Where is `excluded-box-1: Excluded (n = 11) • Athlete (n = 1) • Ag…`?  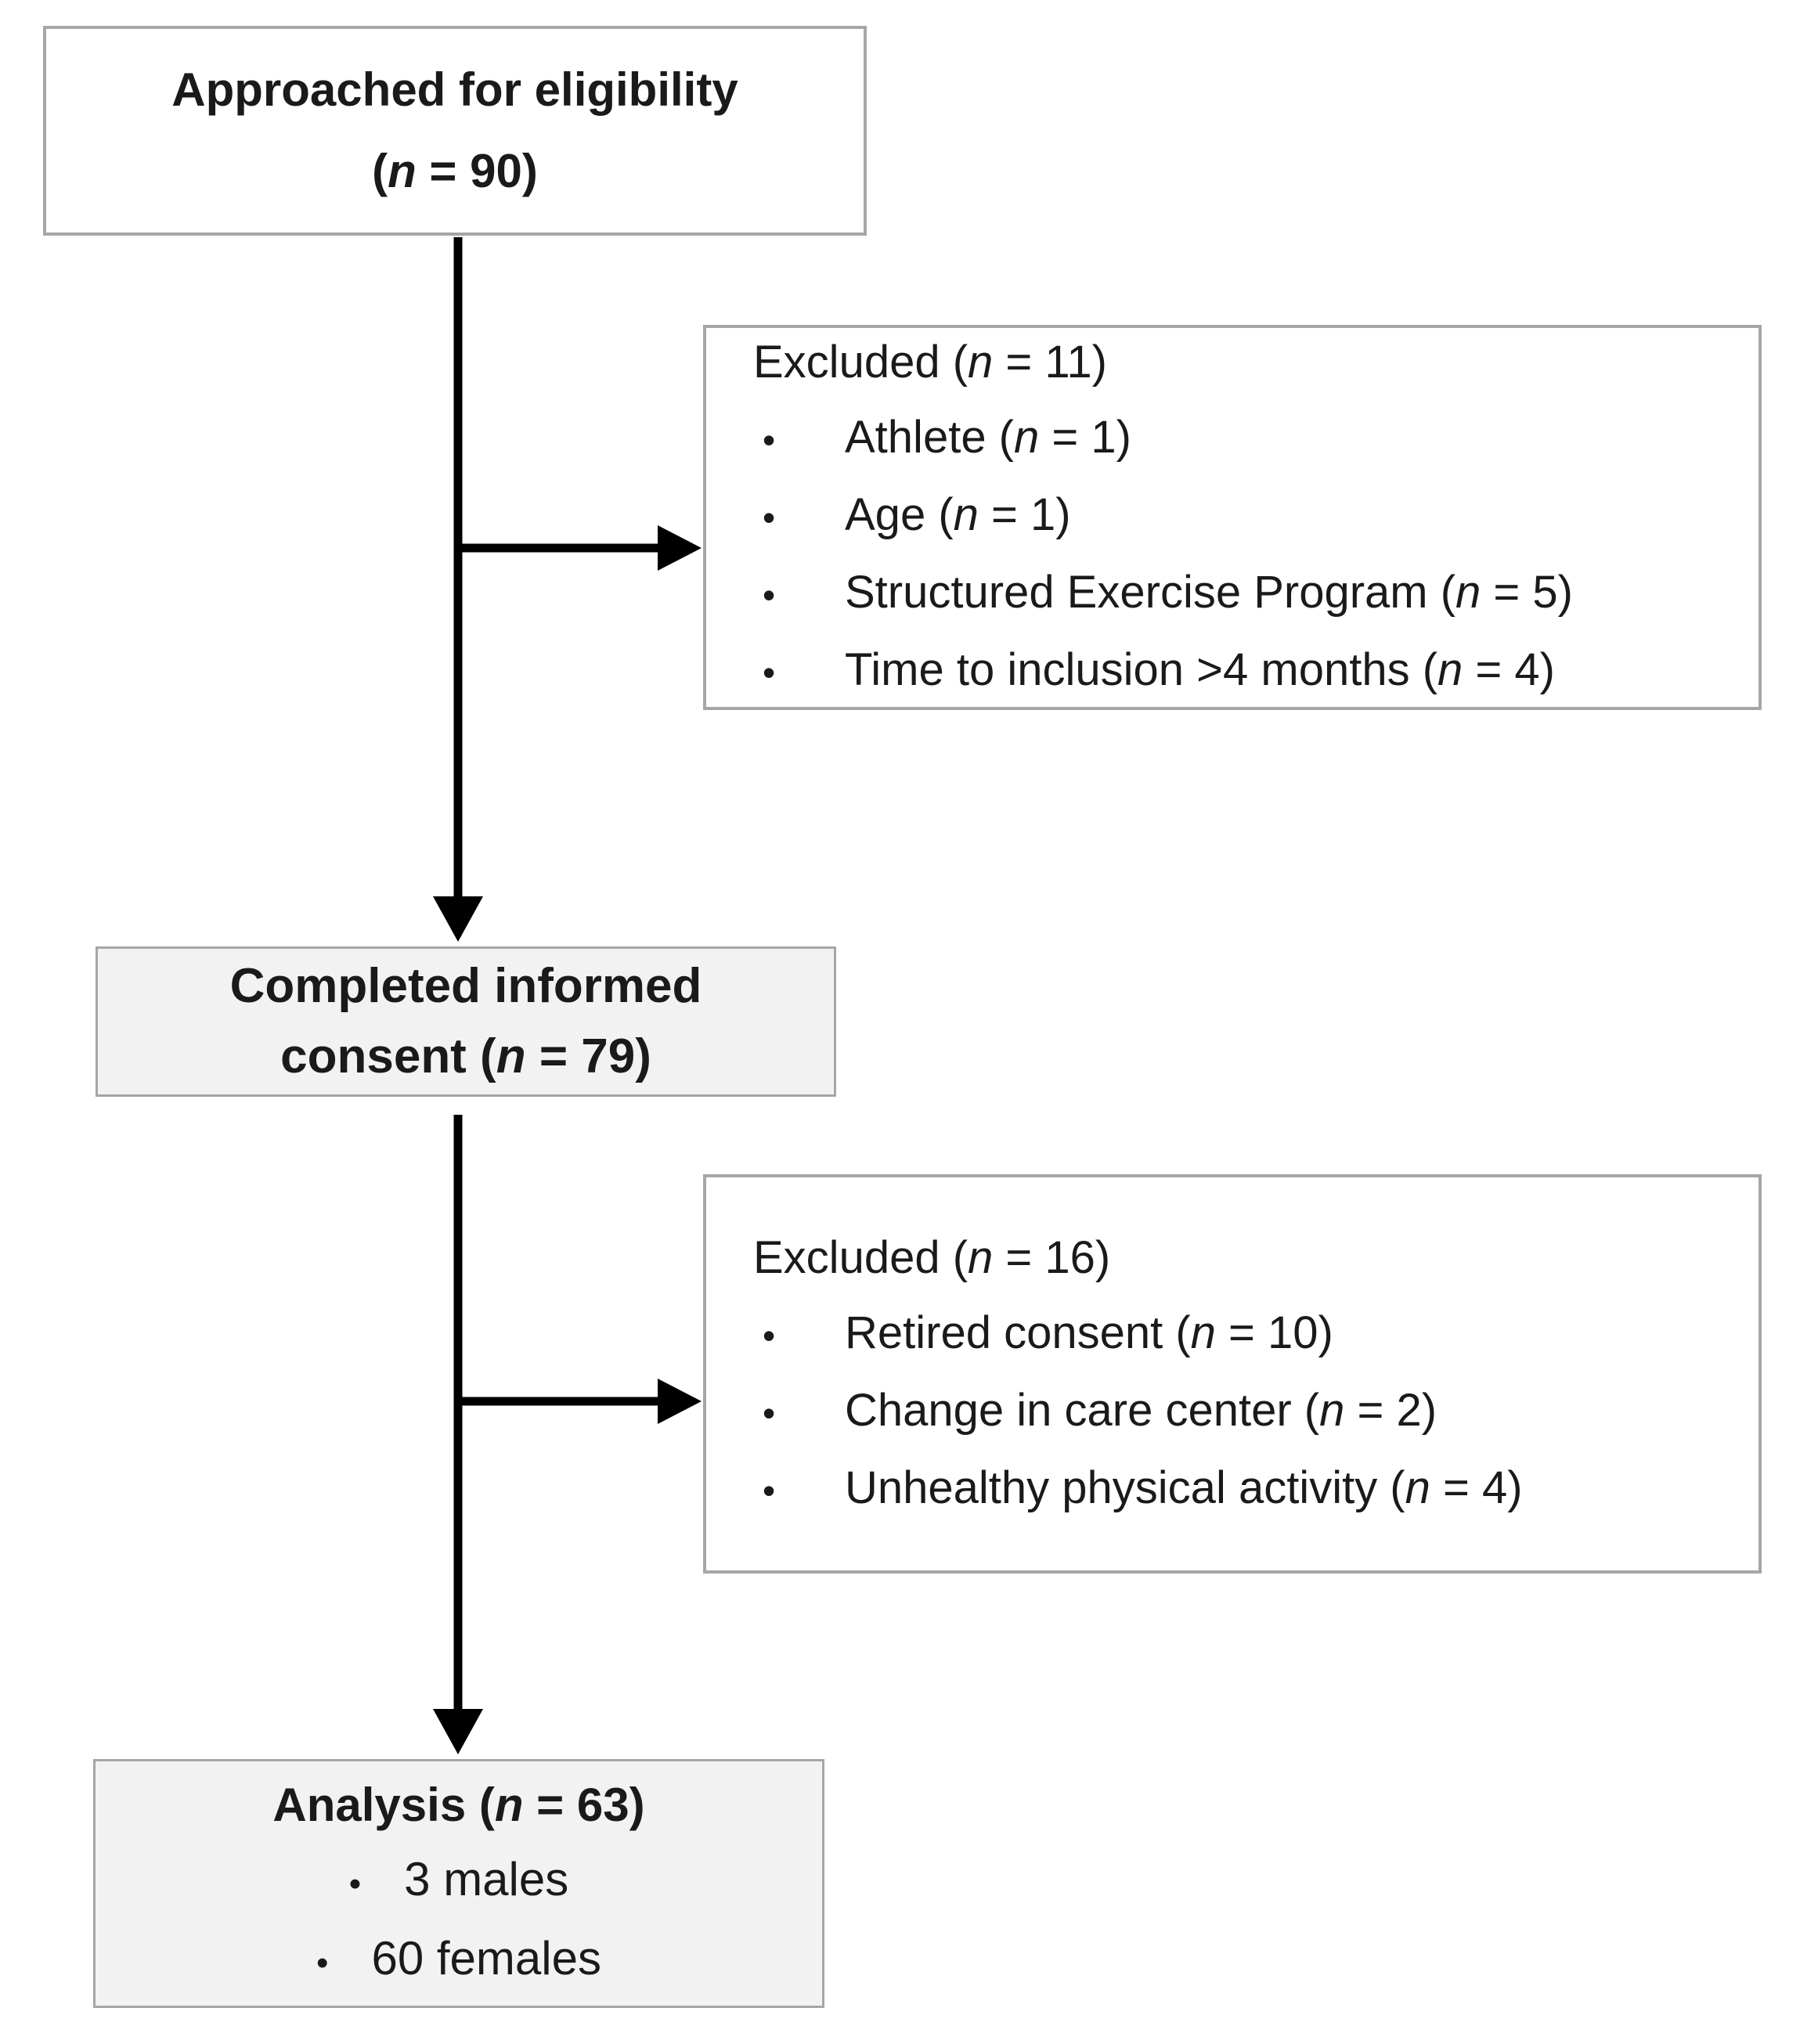 excluded-box-1: Excluded (n = 11) • Athlete (n = 1) • Ag… is located at coordinates (1232, 517).